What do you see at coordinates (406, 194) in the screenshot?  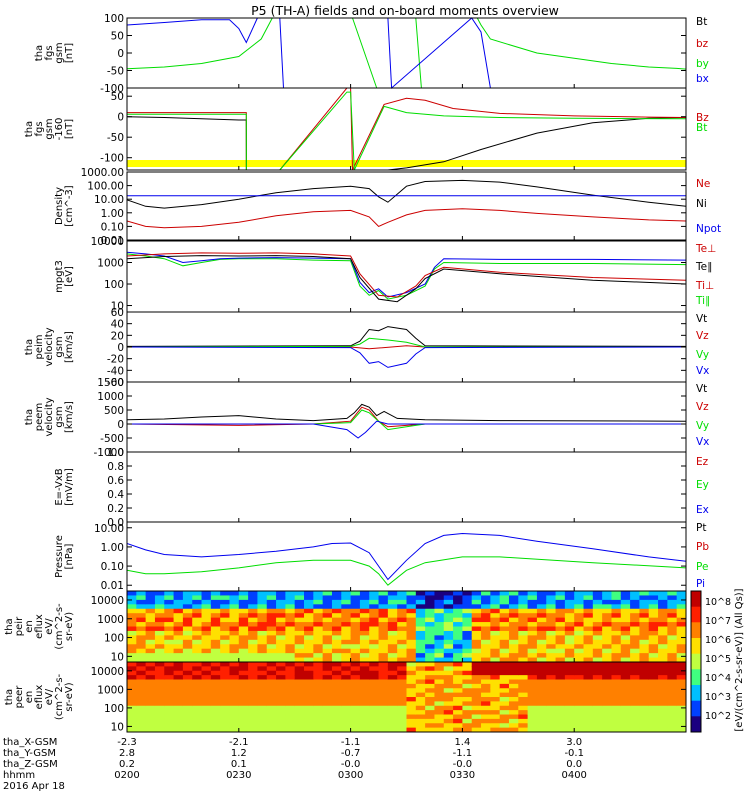 I see `series-Ni` at bounding box center [406, 194].